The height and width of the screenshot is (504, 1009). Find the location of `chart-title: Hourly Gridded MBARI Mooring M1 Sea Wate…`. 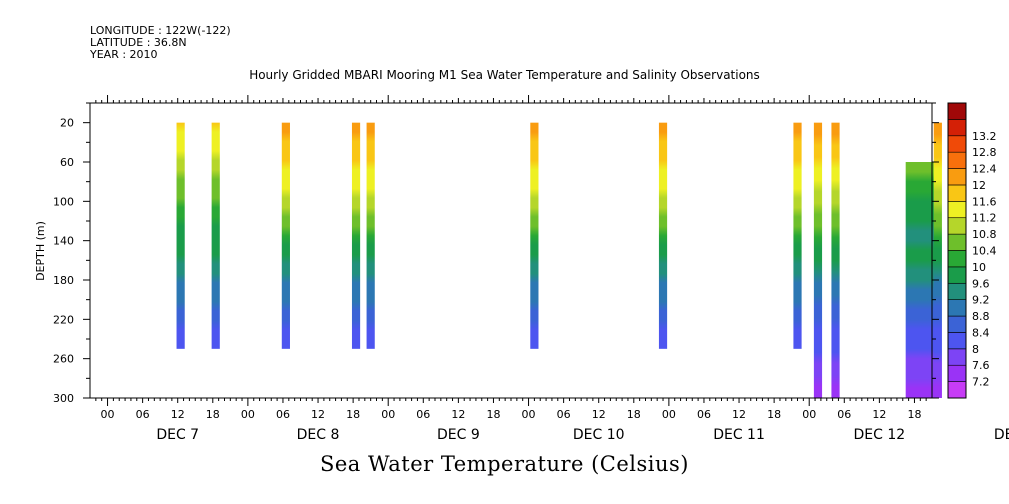

chart-title: Hourly Gridded MBARI Mooring M1 Sea Wate… is located at coordinates (504, 75).